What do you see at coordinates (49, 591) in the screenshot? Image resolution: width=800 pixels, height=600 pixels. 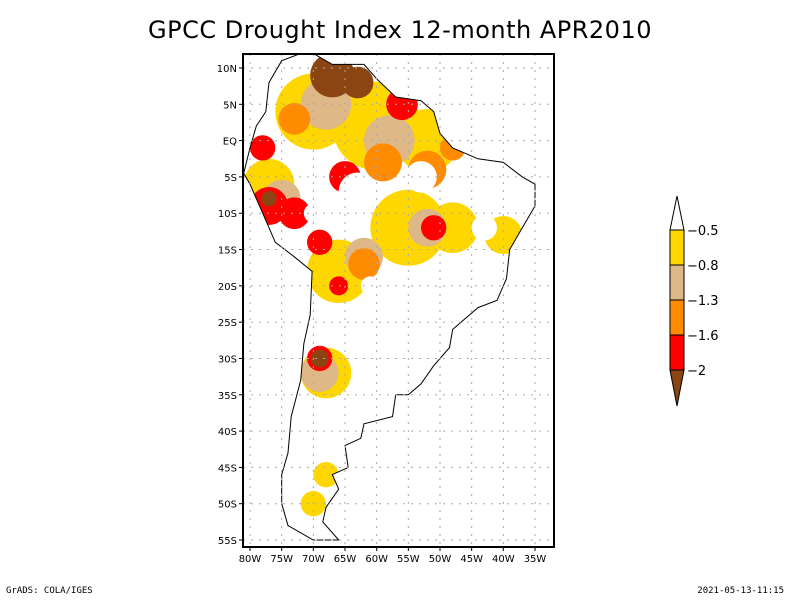 I see `footer-credit: GrADS: COLA/IGES` at bounding box center [49, 591].